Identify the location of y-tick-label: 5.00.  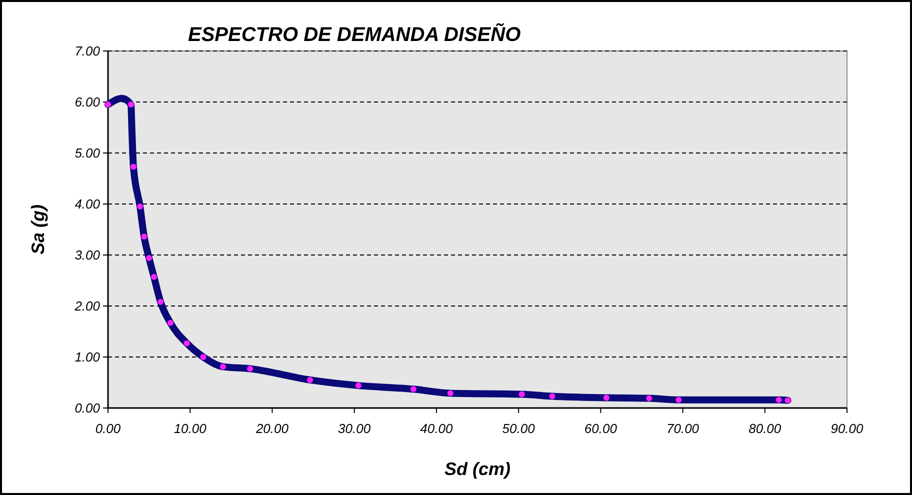
(87, 153).